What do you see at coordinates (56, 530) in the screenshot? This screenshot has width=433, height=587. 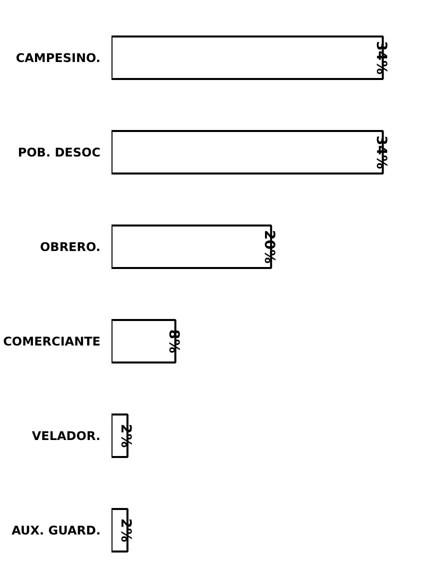 I see `y-tick-label: AUX. GUARD.` at bounding box center [56, 530].